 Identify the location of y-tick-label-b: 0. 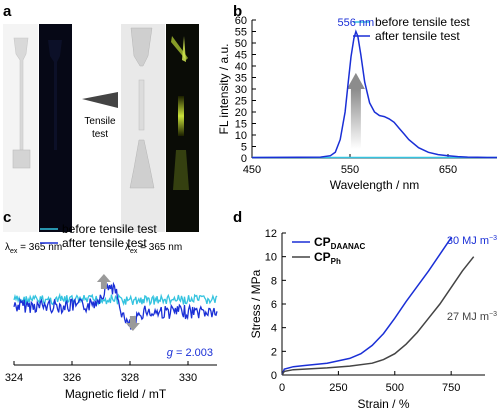
(244, 159).